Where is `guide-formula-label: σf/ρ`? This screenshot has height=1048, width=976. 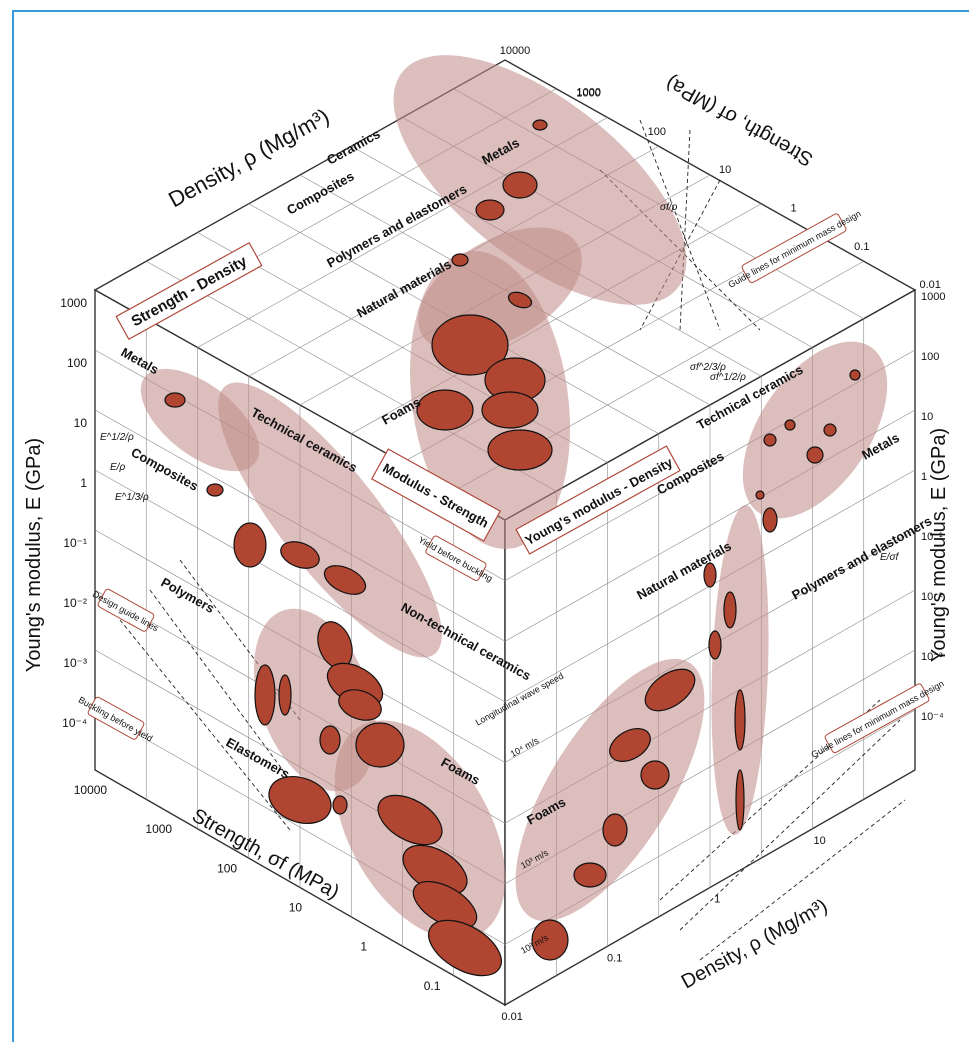
guide-formula-label: σf/ρ is located at coordinates (669, 207).